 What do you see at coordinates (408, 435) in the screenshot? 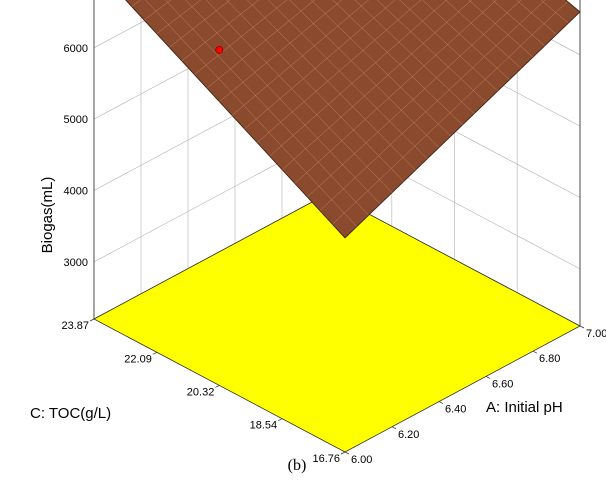
I see `x-tick-label: 6.20` at bounding box center [408, 435].